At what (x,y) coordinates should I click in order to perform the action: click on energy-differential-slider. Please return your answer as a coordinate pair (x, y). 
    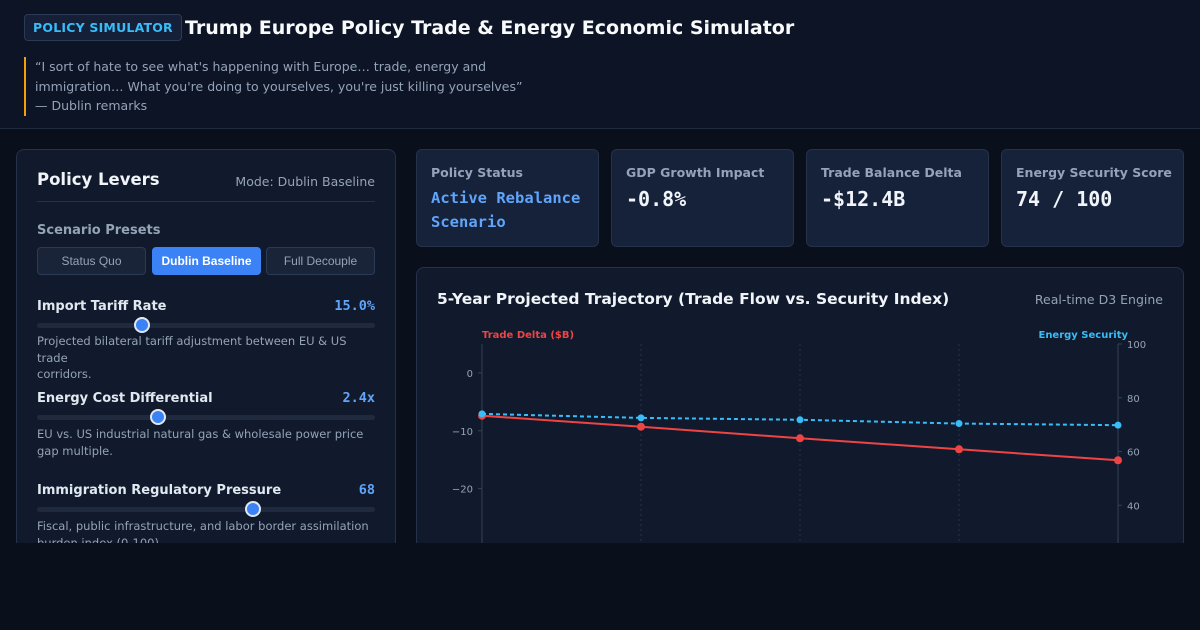
    Looking at the image, I should click on (206, 417).